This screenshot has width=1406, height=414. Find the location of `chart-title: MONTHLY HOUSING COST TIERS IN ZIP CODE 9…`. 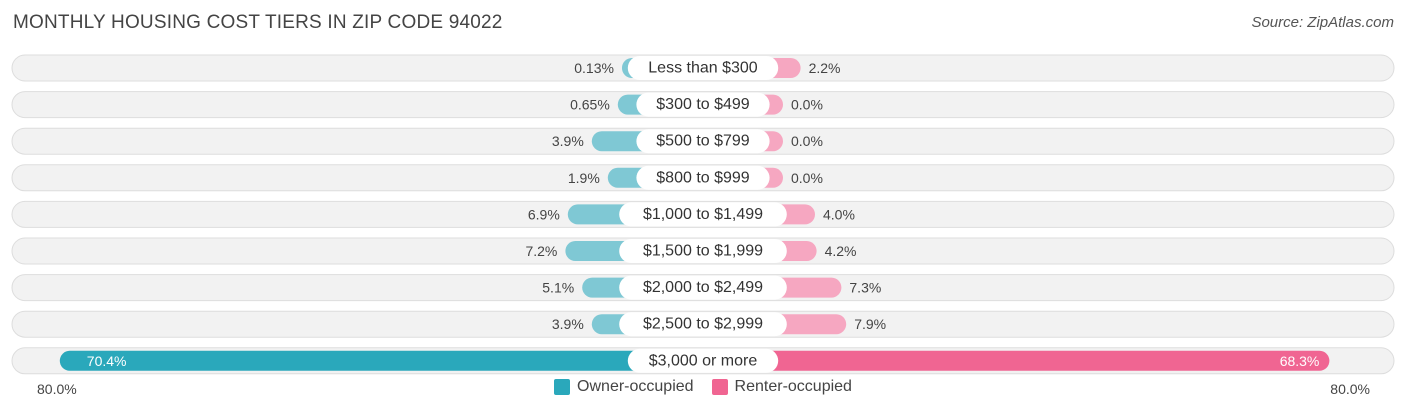

chart-title: MONTHLY HOUSING COST TIERS IN ZIP CODE 9… is located at coordinates (258, 22).